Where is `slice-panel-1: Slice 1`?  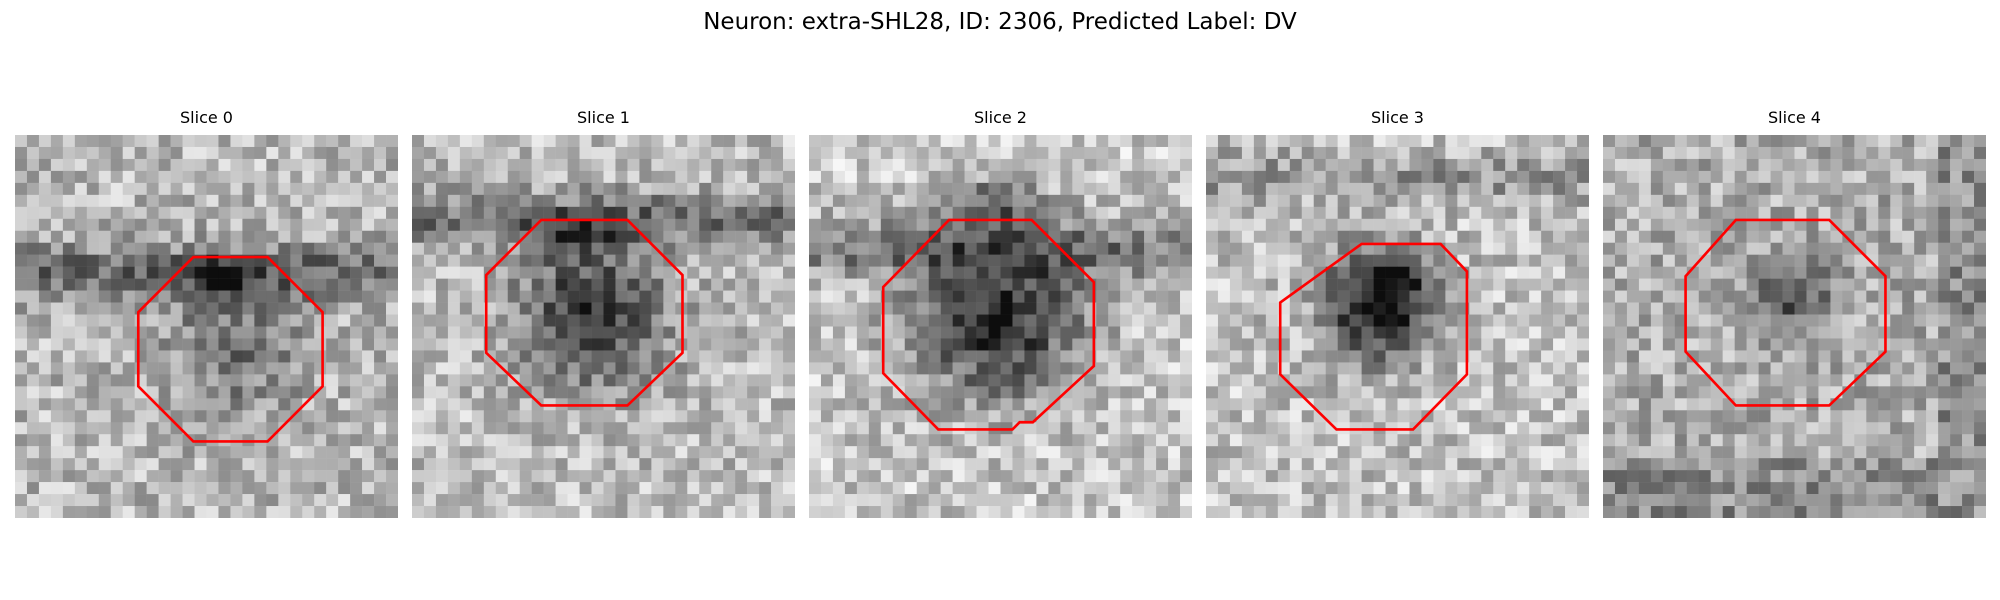 slice-panel-1: Slice 1 is located at coordinates (603, 313).